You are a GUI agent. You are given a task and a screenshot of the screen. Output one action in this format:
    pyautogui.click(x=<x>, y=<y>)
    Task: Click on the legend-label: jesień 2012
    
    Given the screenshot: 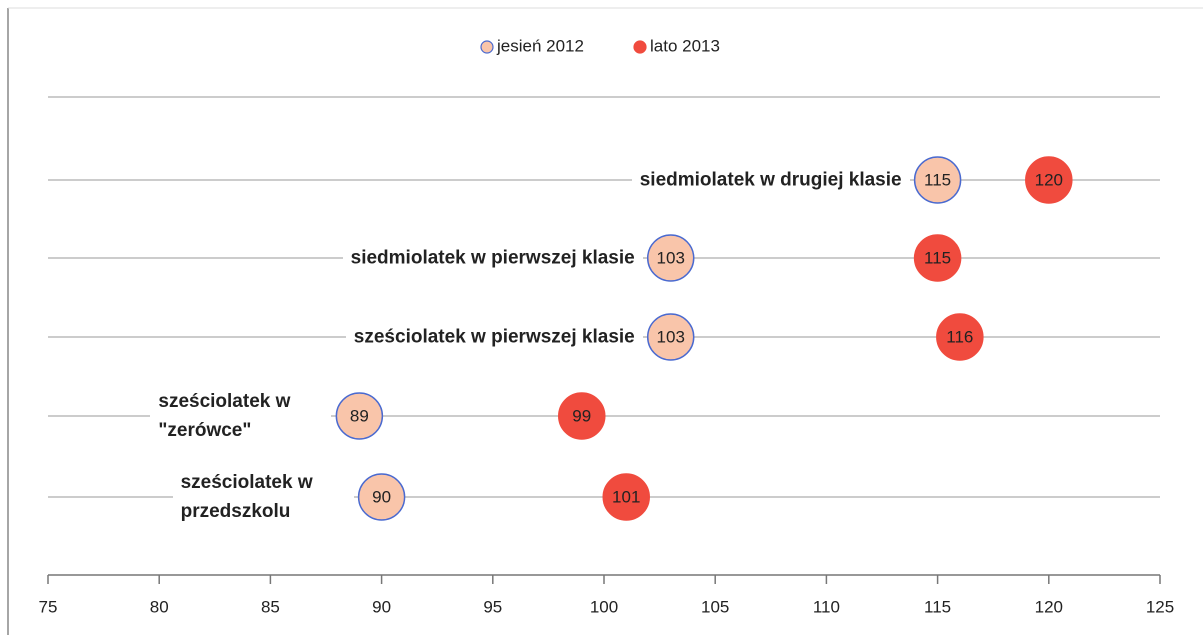 What is the action you would take?
    pyautogui.click(x=540, y=45)
    